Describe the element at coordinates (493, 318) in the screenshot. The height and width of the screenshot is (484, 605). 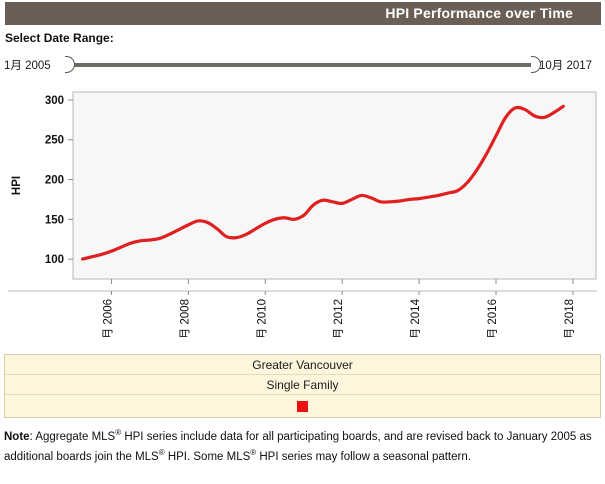
I see `x-axis-tick-label: 1月 2016` at that location.